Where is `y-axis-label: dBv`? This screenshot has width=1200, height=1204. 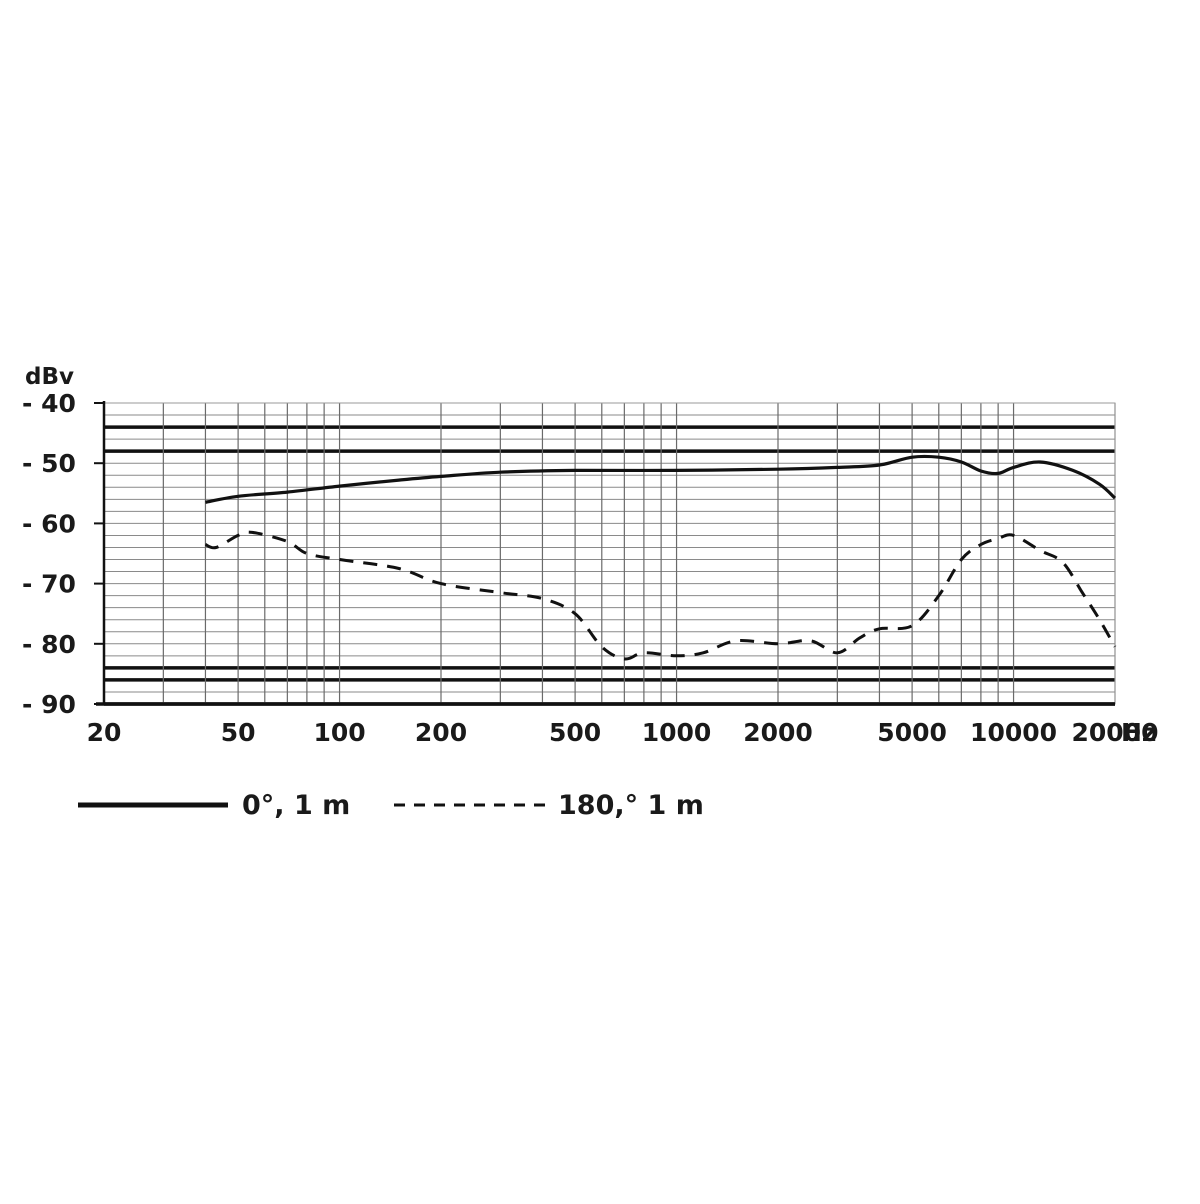 y-axis-label: dBv is located at coordinates (49, 377).